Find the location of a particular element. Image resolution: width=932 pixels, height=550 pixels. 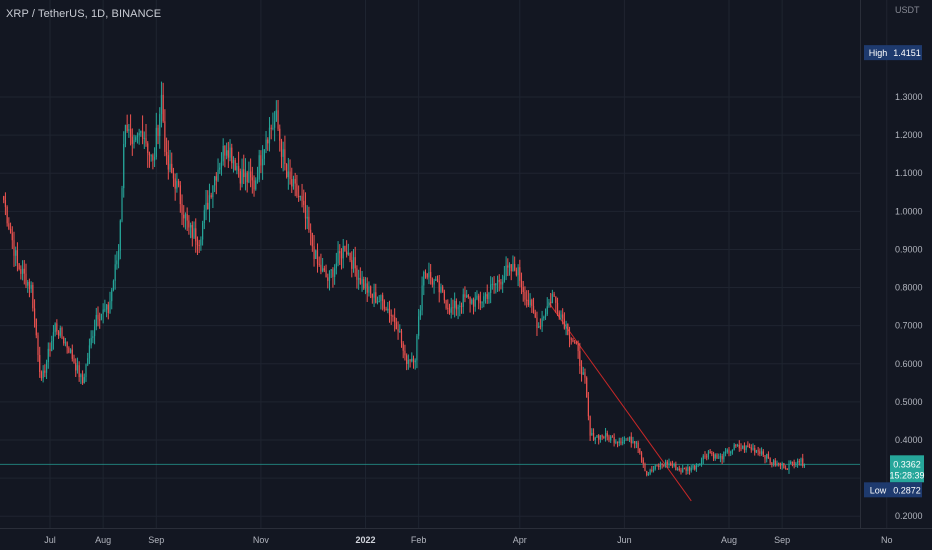

y-tick-label: 1.1000 is located at coordinates (909, 173).